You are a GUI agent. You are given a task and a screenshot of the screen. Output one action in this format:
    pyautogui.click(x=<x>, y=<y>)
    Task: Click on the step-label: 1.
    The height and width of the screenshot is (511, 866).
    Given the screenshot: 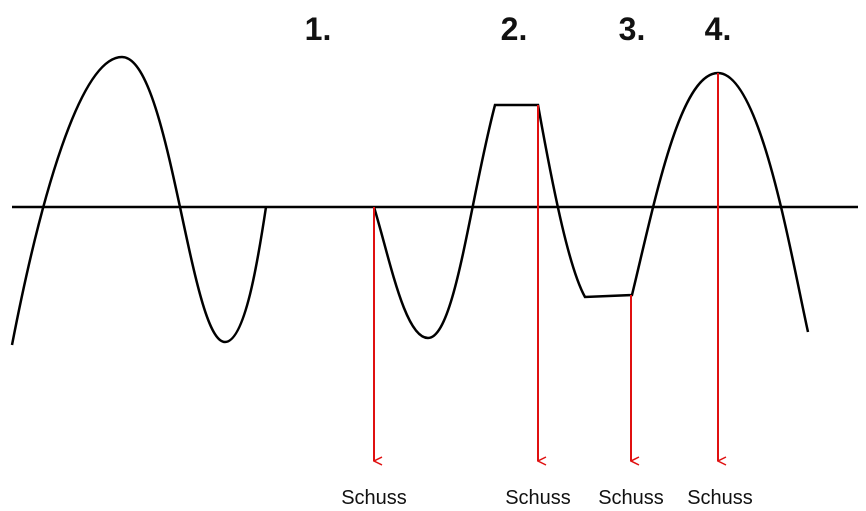 What is the action you would take?
    pyautogui.click(x=318, y=29)
    